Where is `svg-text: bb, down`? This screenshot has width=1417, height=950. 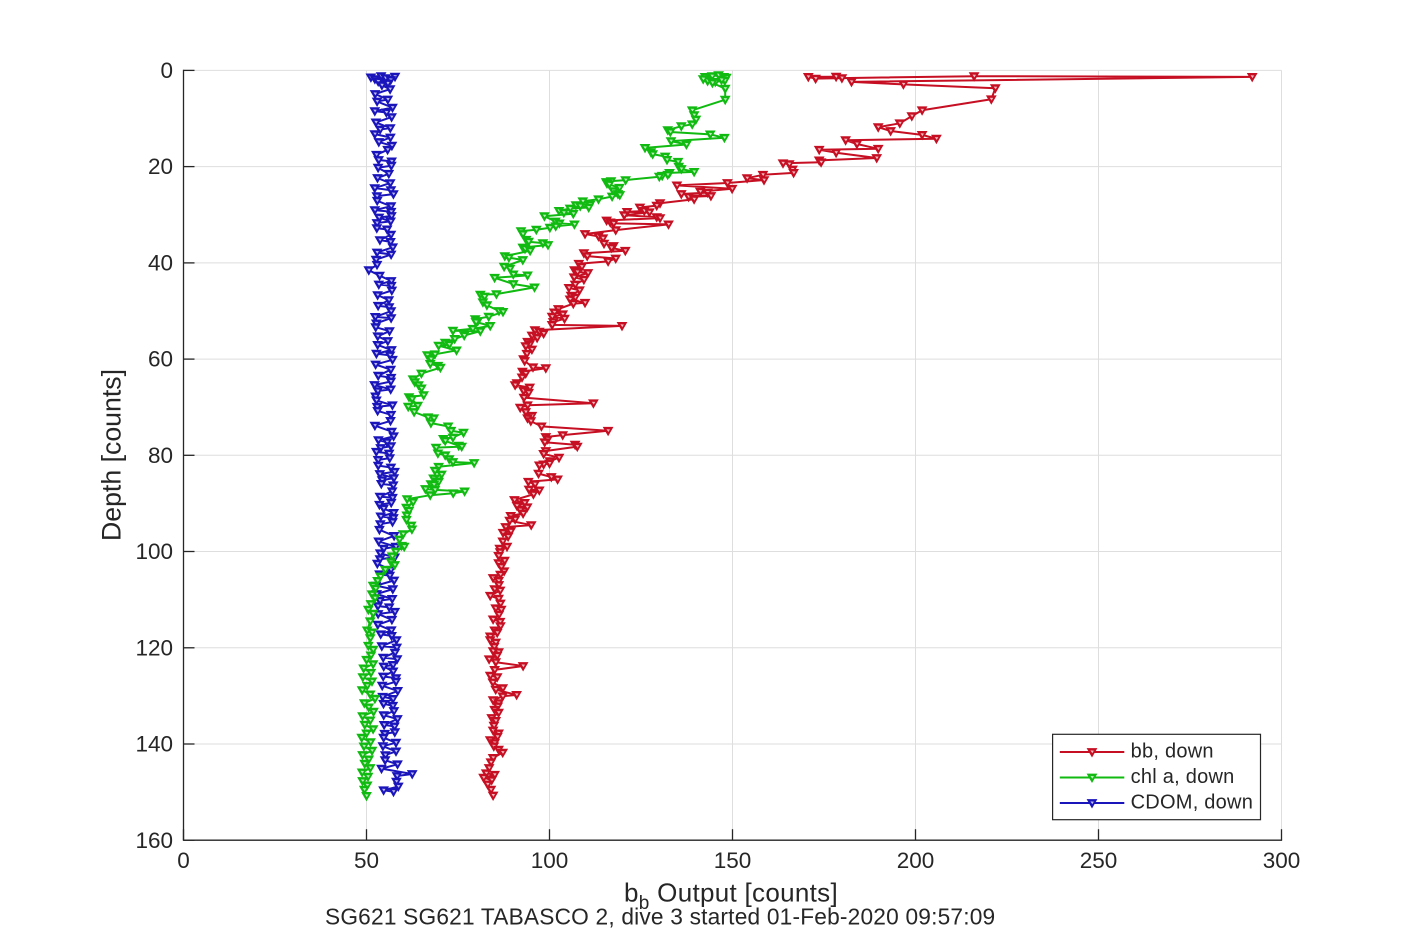 svg-text: bb, down is located at coordinates (1172, 752).